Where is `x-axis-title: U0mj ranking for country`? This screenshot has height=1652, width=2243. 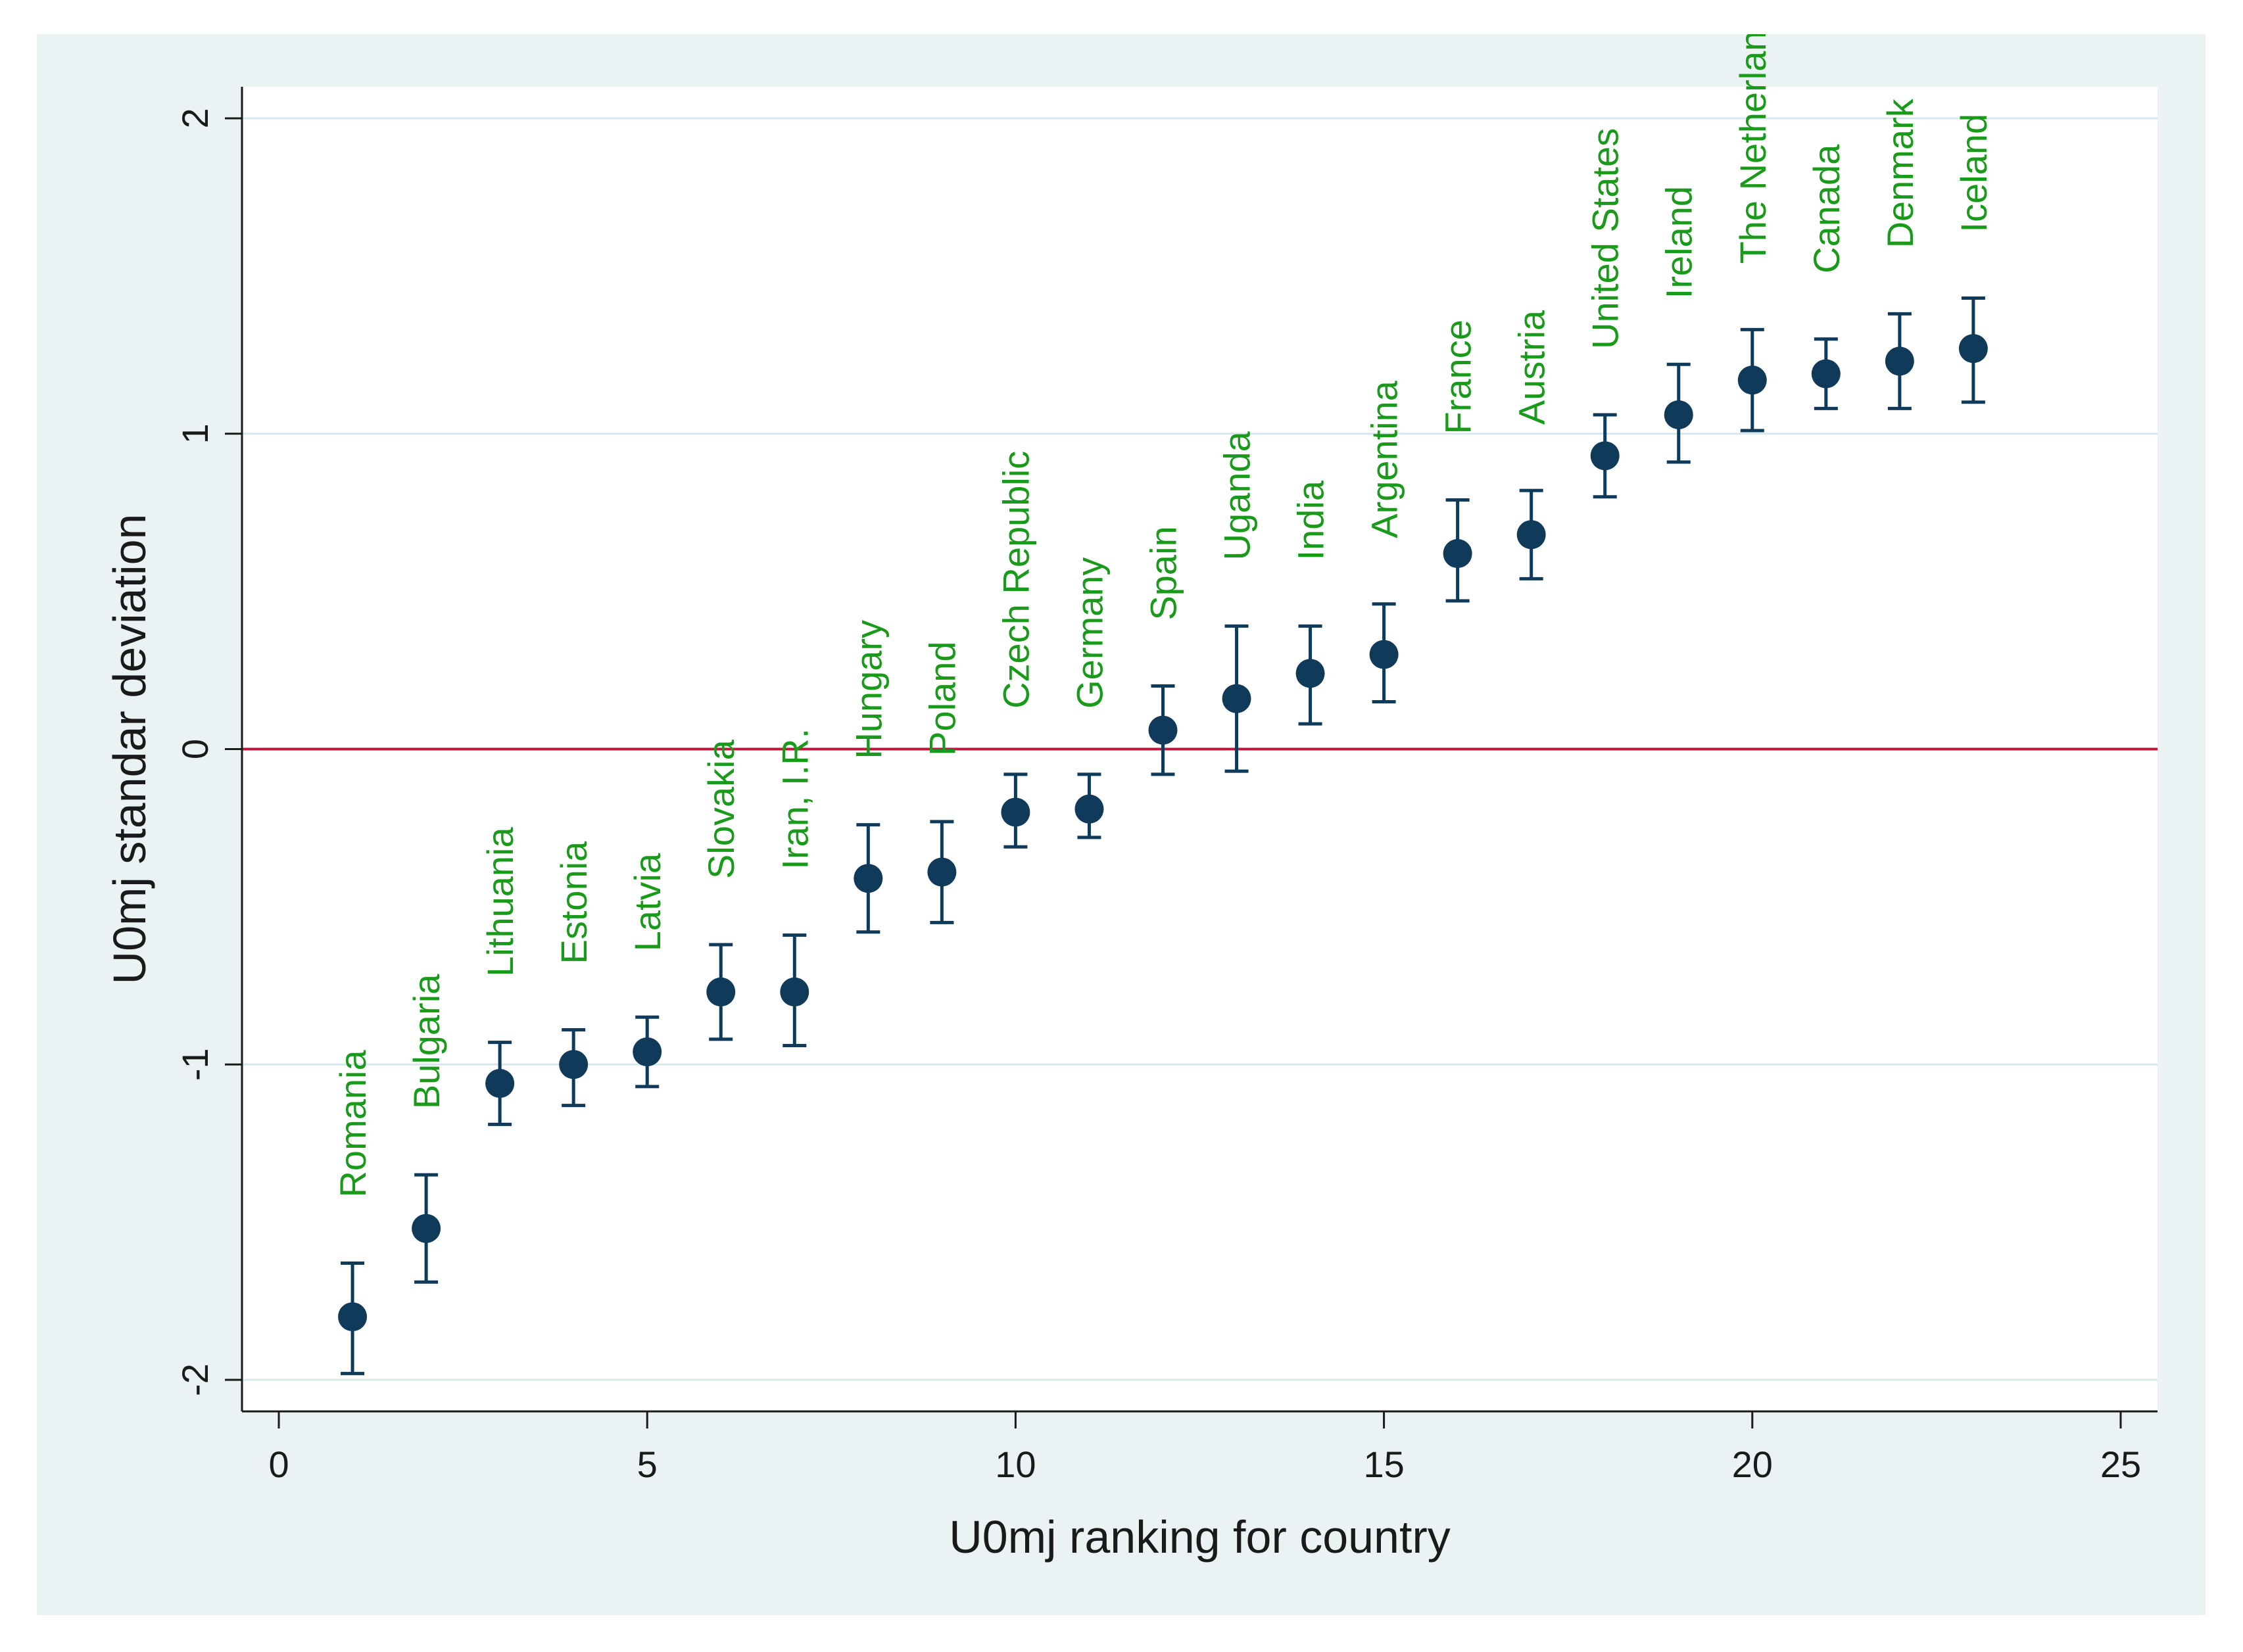
x-axis-title: U0mj ranking for country is located at coordinates (1200, 1537).